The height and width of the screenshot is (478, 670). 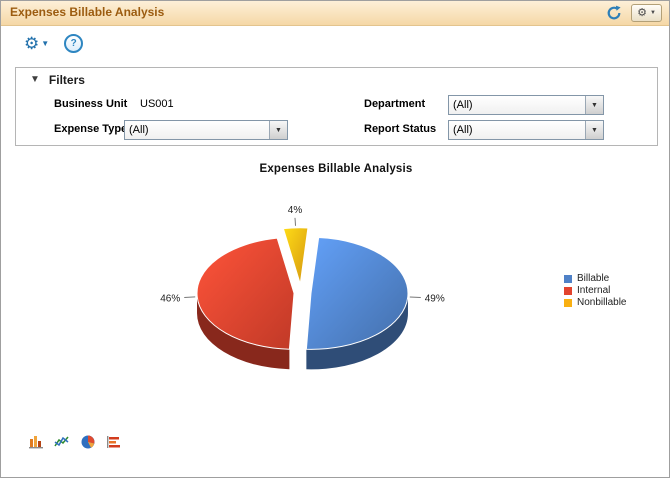 What do you see at coordinates (435, 299) in the screenshot?
I see `svg-text: 49%` at bounding box center [435, 299].